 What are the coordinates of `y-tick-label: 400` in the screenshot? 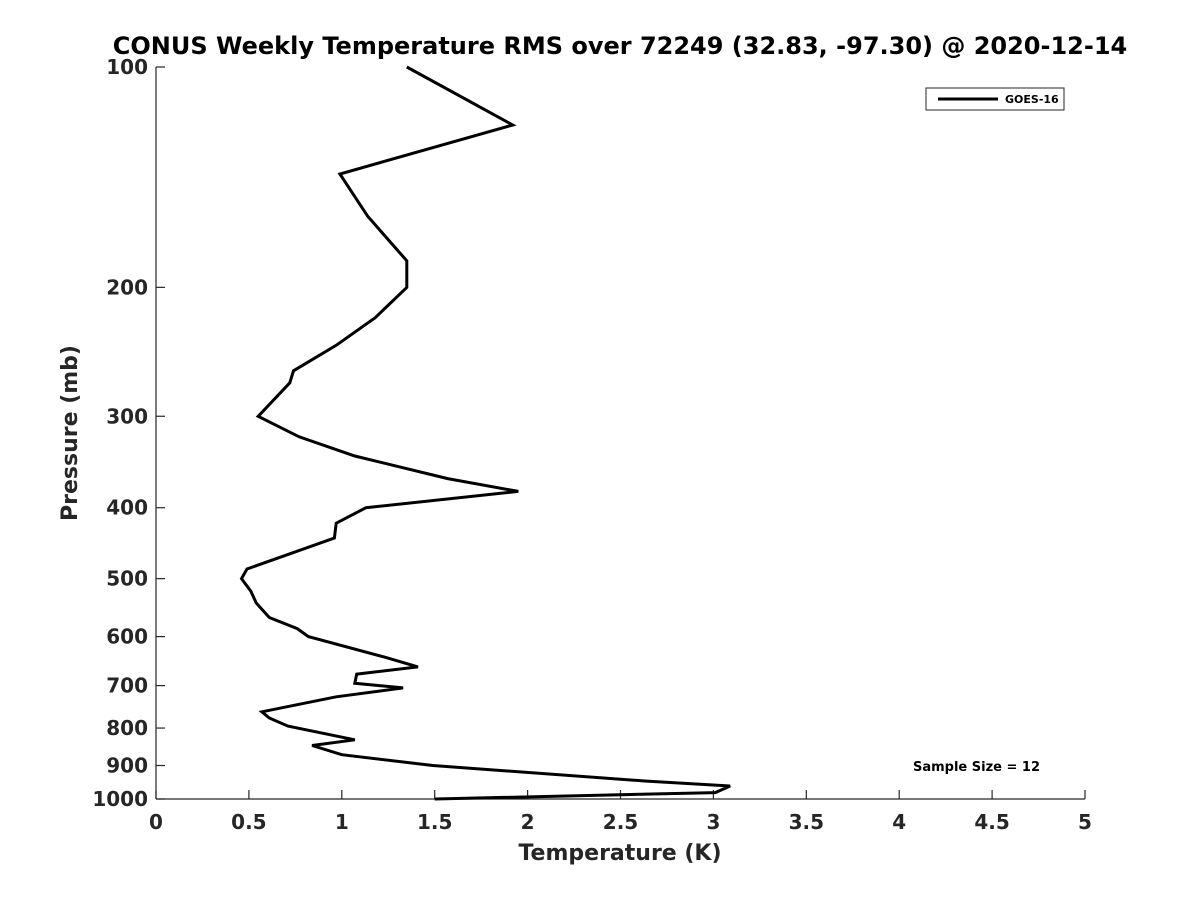 It's located at (127, 508).